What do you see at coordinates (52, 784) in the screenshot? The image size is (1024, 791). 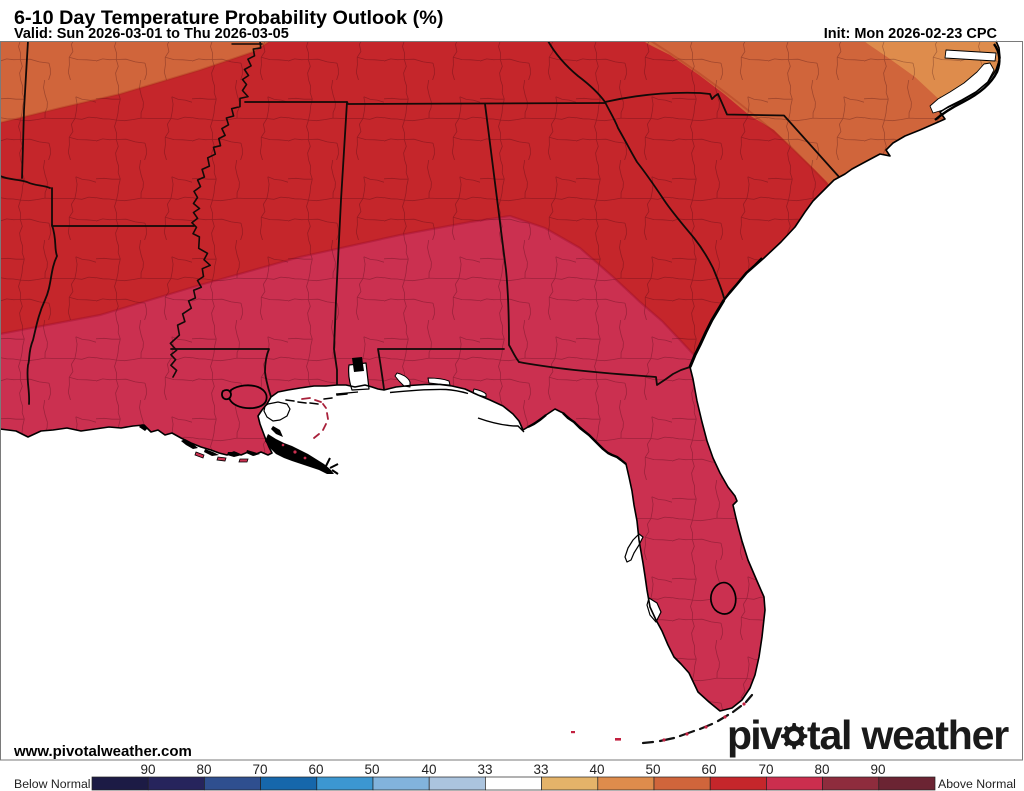 I see `svg-text: Below Normal` at bounding box center [52, 784].